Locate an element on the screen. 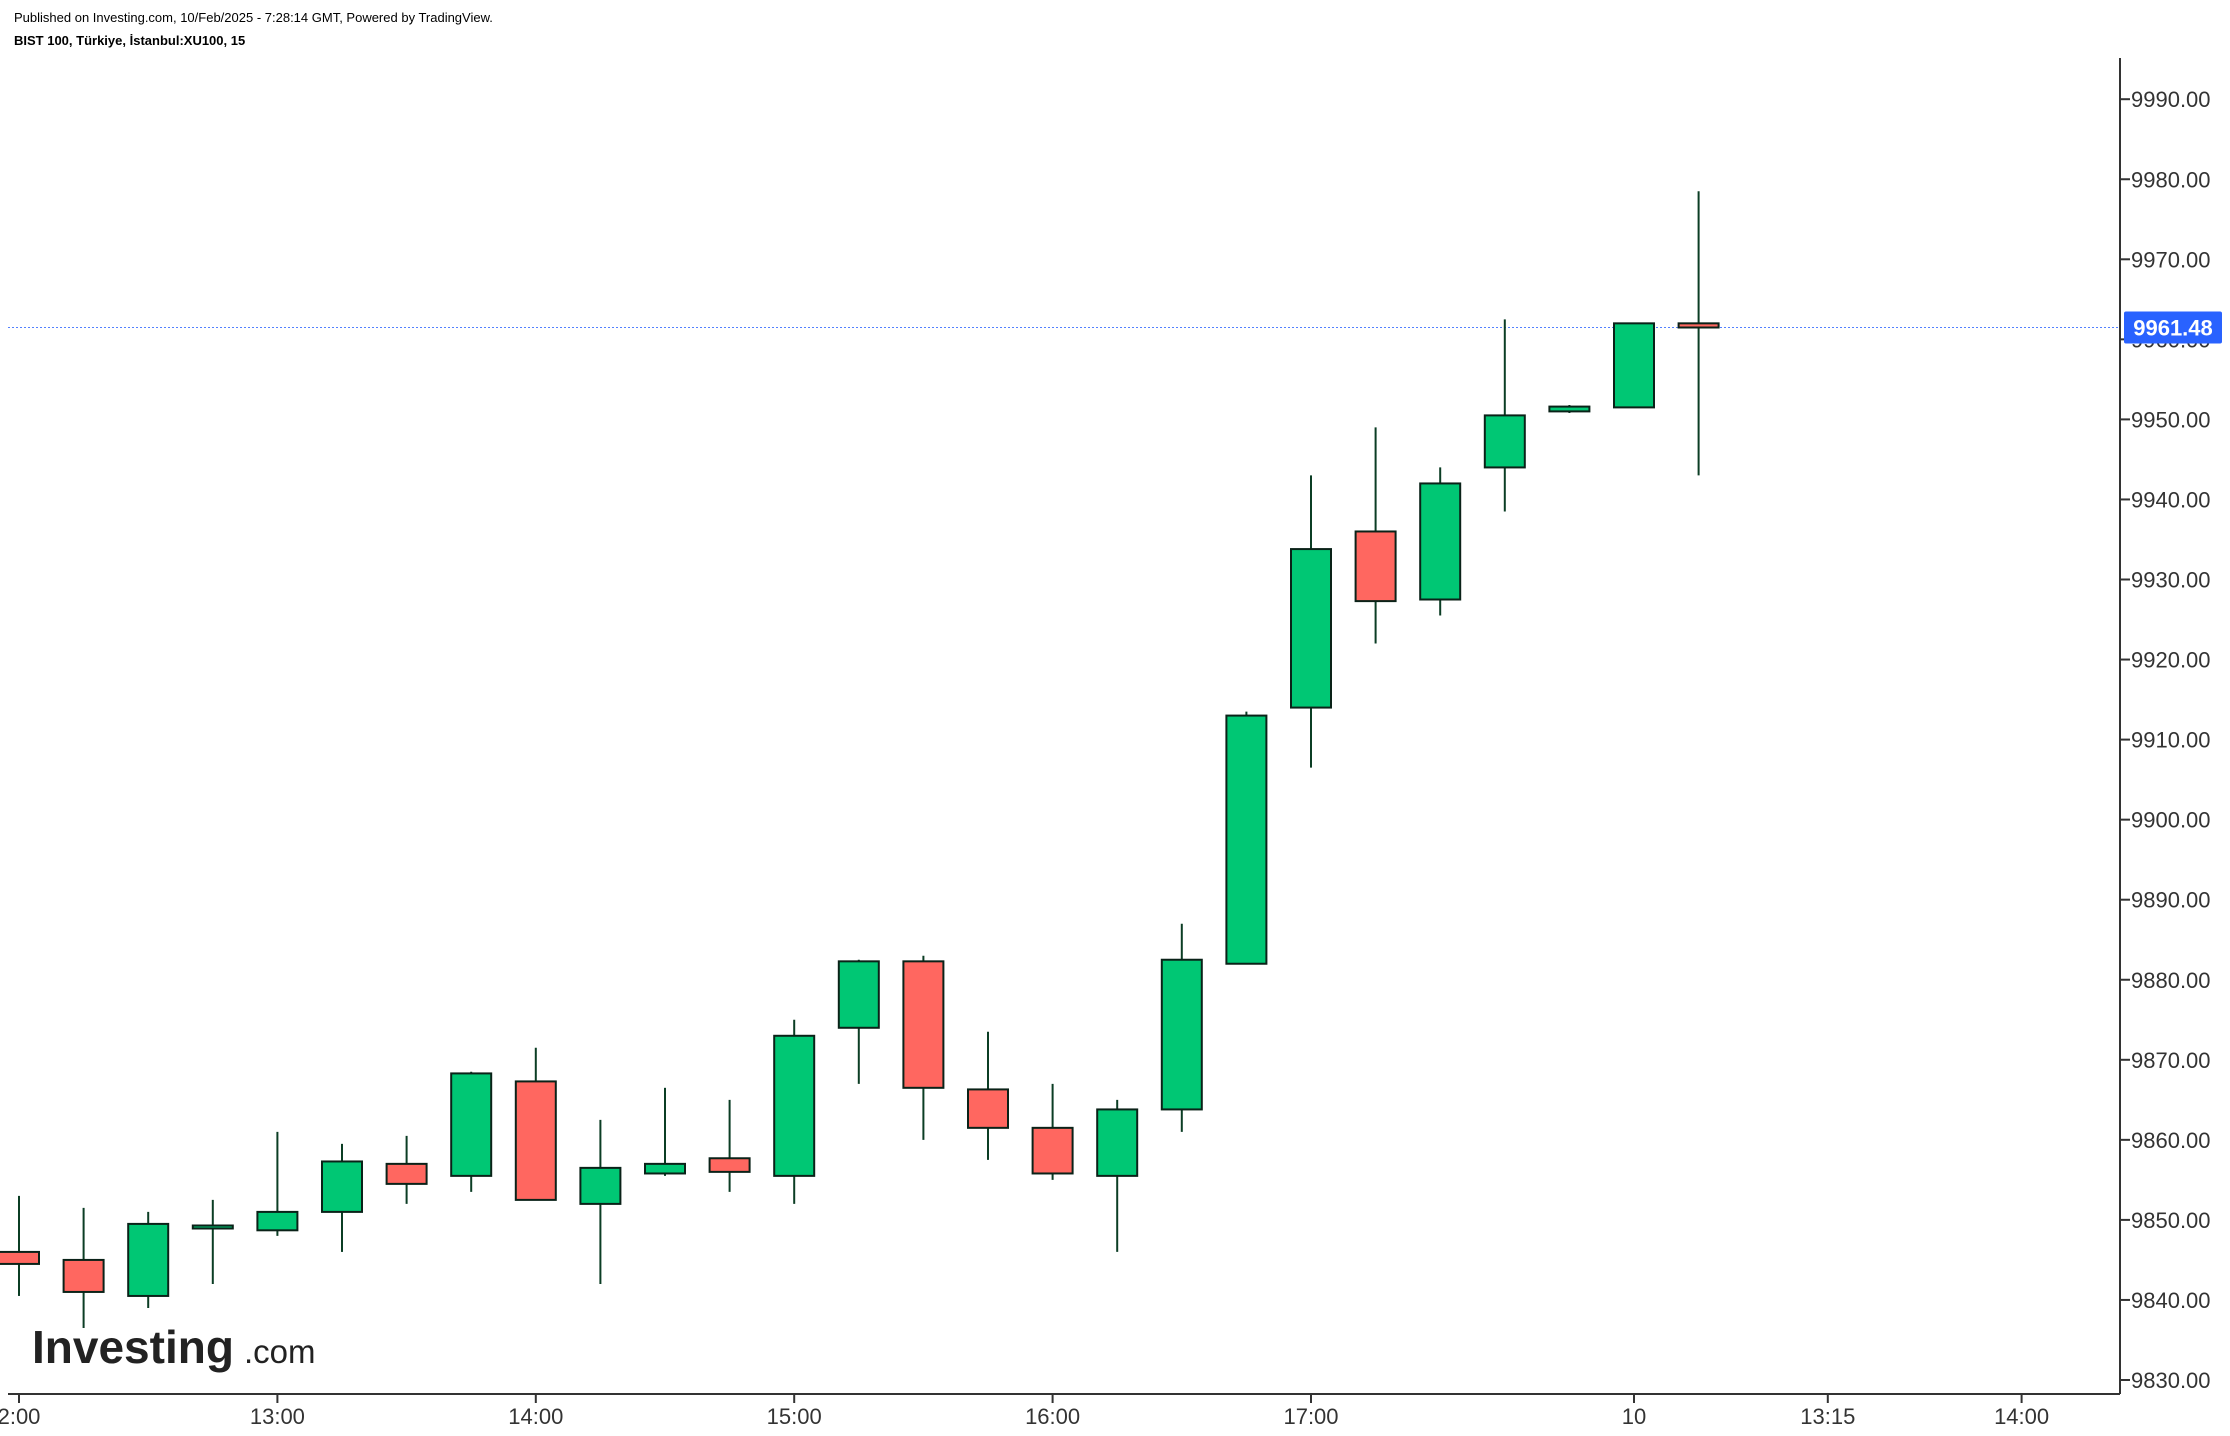 Image resolution: width=2230 pixels, height=1436 pixels. logo-suffix: .com is located at coordinates (280, 1351).